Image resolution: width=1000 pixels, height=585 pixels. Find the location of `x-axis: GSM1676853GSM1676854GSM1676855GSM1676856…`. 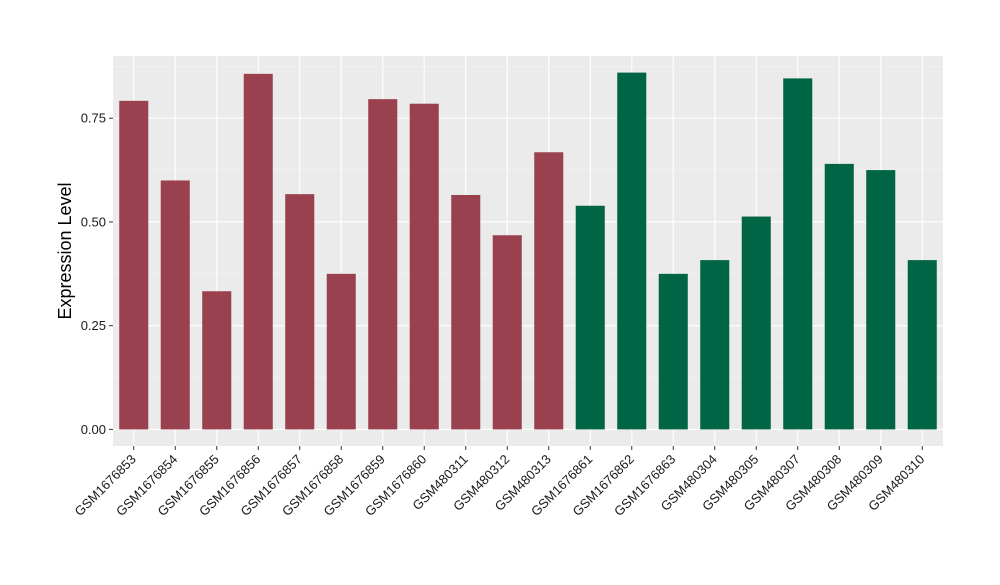

x-axis: GSM1676853GSM1676854GSM1676855GSM1676856… is located at coordinates (499, 482).